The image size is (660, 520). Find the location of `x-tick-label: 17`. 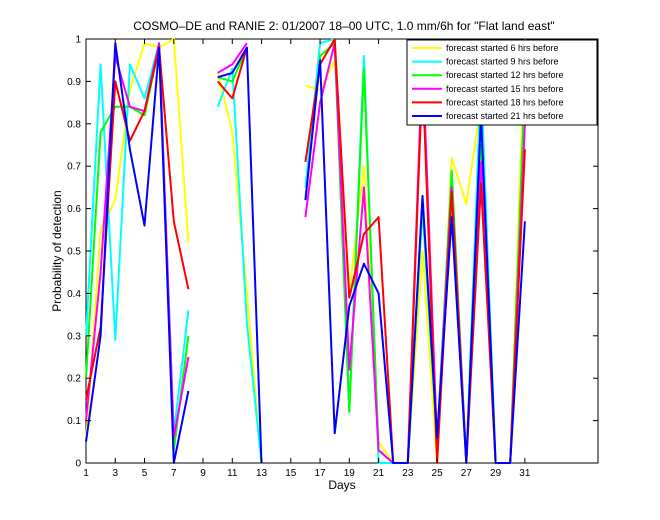

x-tick-label: 17 is located at coordinates (320, 473).